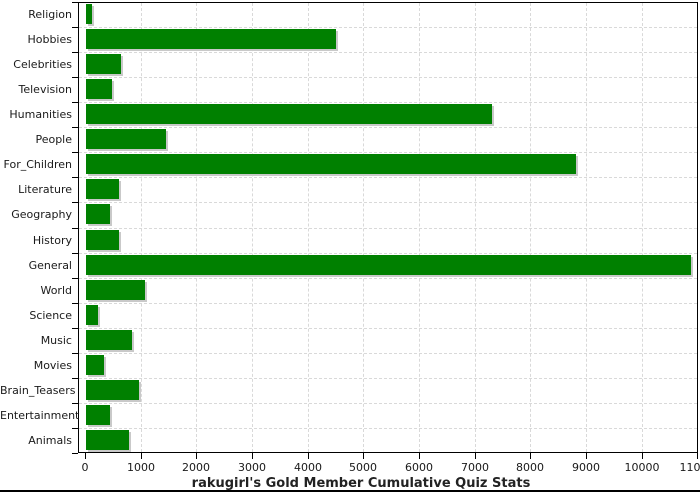  What do you see at coordinates (53, 140) in the screenshot?
I see `y-axis-label-people: People` at bounding box center [53, 140].